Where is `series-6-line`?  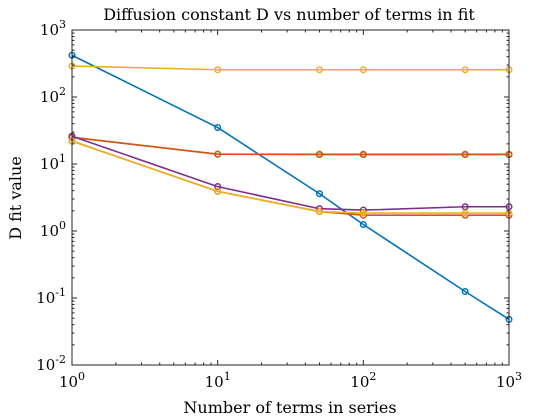 series-6-line is located at coordinates (290, 178).